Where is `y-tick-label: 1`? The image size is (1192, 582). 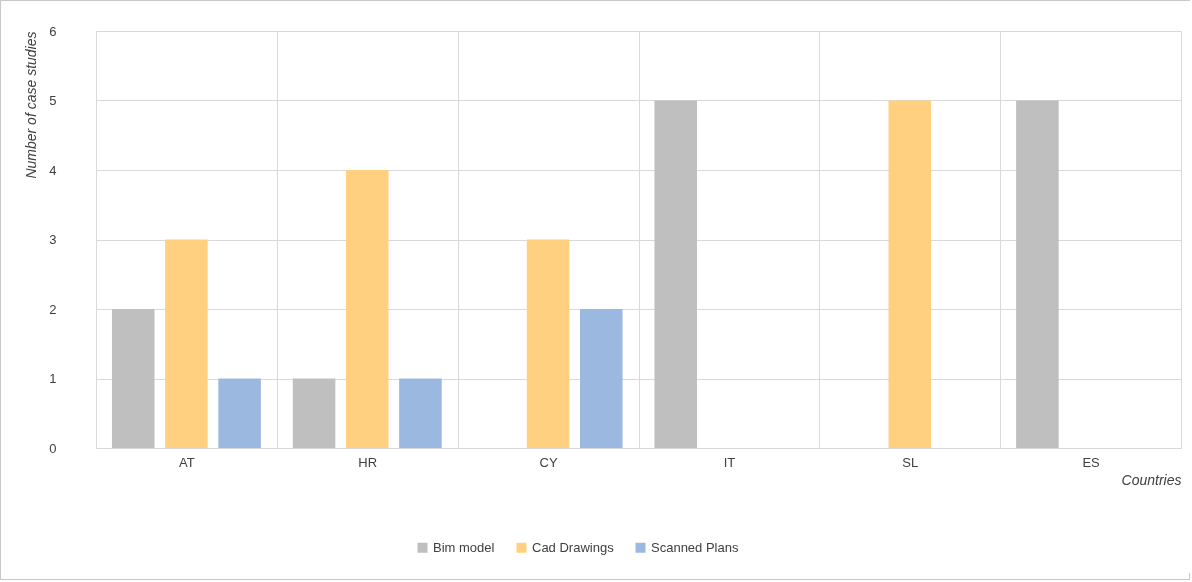 y-tick-label: 1 is located at coordinates (53, 378).